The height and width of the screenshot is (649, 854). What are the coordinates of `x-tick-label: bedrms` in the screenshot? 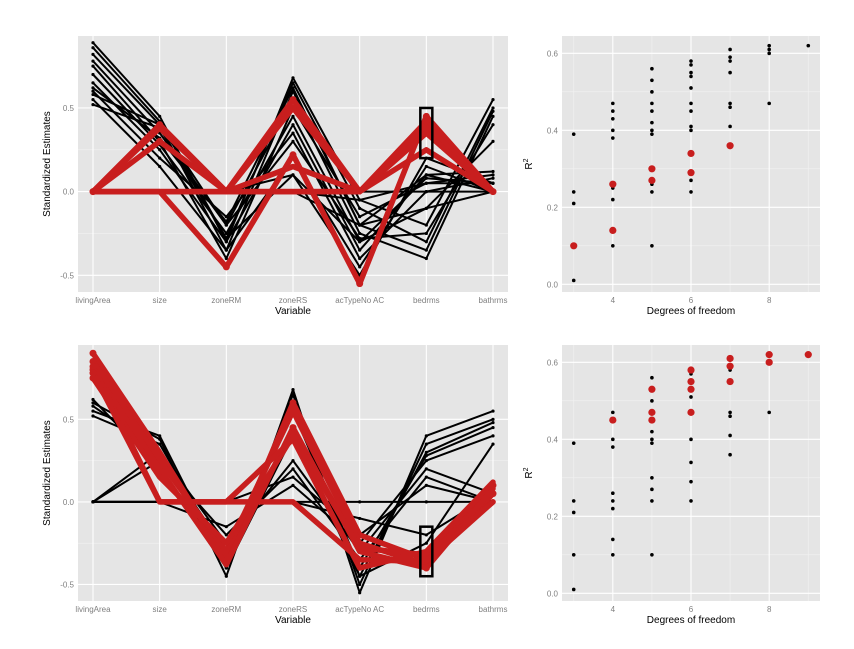 It's located at (426, 609).